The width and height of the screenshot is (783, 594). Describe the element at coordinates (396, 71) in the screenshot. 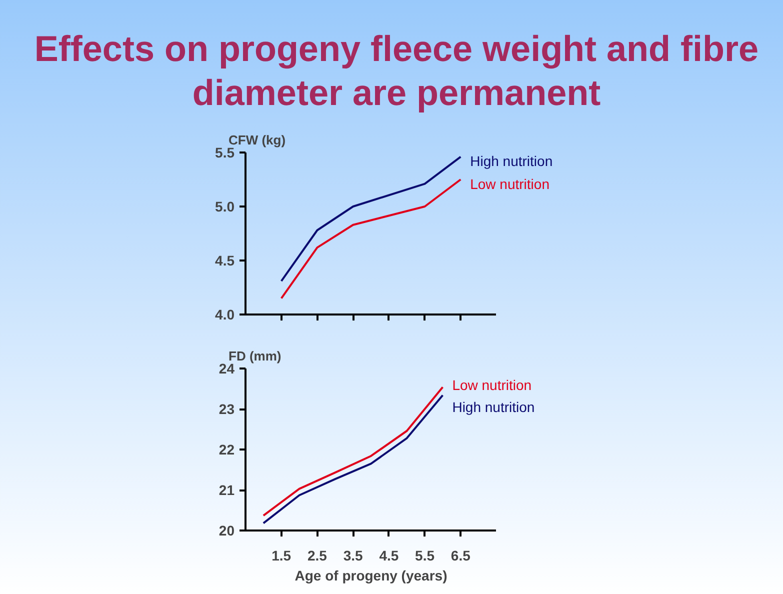

I see `chart-title: Effects on progeny fleece weight and fibre diameter are permanent` at that location.